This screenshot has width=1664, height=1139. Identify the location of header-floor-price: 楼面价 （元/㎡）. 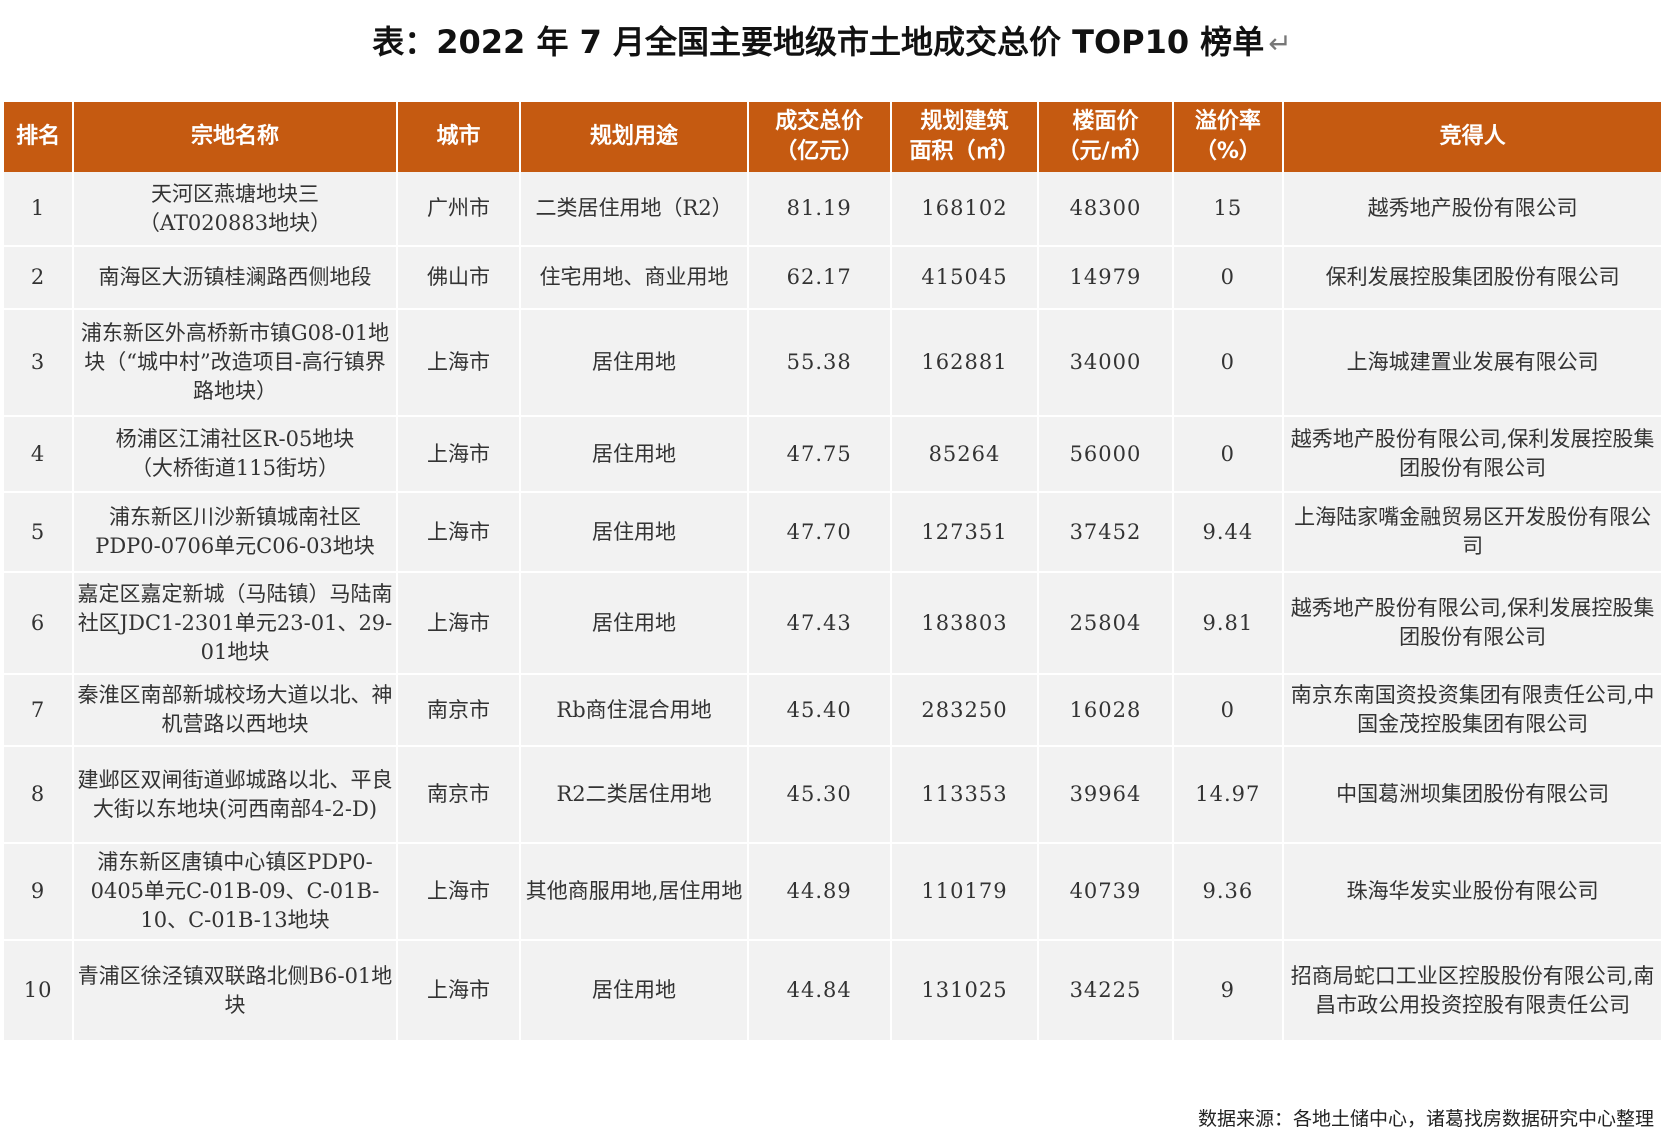
(1106, 137).